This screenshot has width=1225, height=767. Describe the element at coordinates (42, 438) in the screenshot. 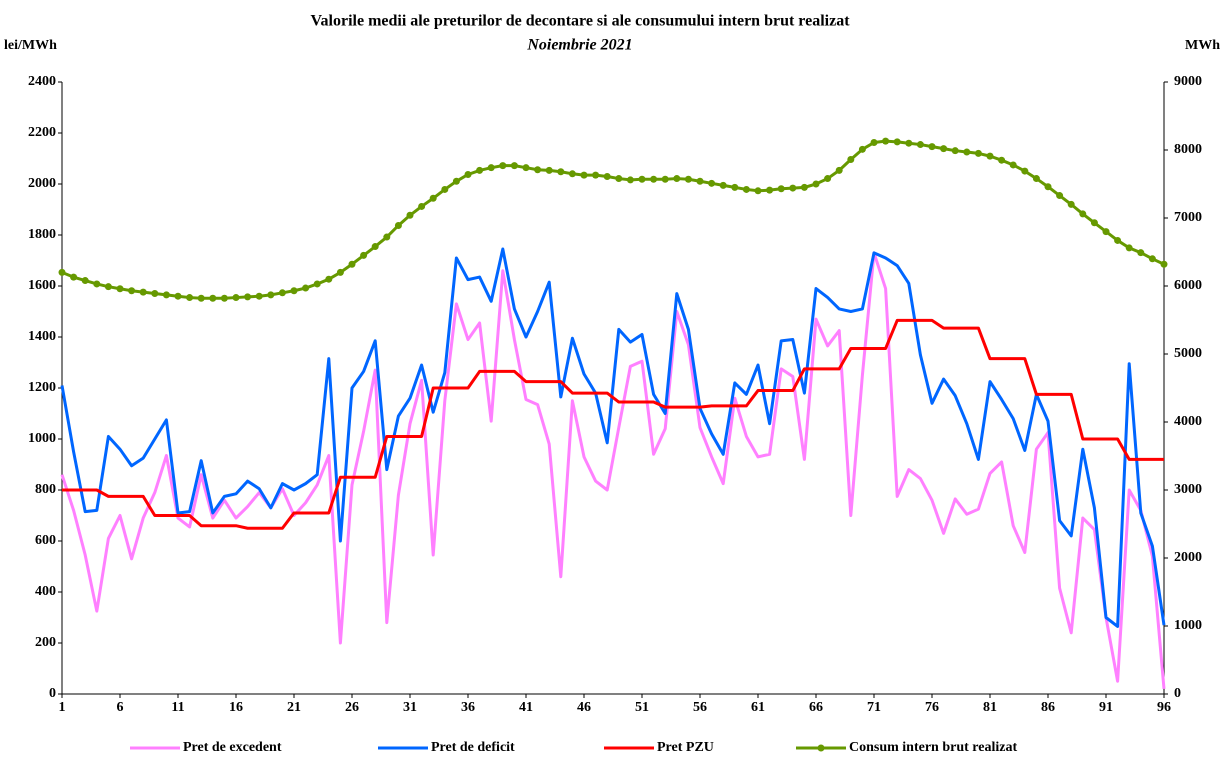

I see `y-tick-label: 1000` at that location.